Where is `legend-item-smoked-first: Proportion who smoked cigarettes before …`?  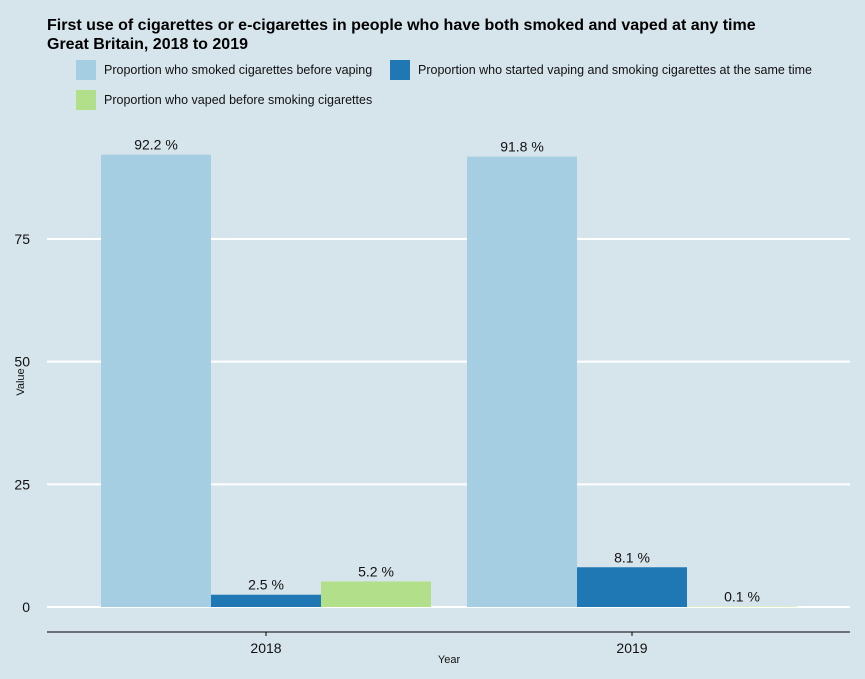
legend-item-smoked-first: Proportion who smoked cigarettes before … is located at coordinates (224, 70).